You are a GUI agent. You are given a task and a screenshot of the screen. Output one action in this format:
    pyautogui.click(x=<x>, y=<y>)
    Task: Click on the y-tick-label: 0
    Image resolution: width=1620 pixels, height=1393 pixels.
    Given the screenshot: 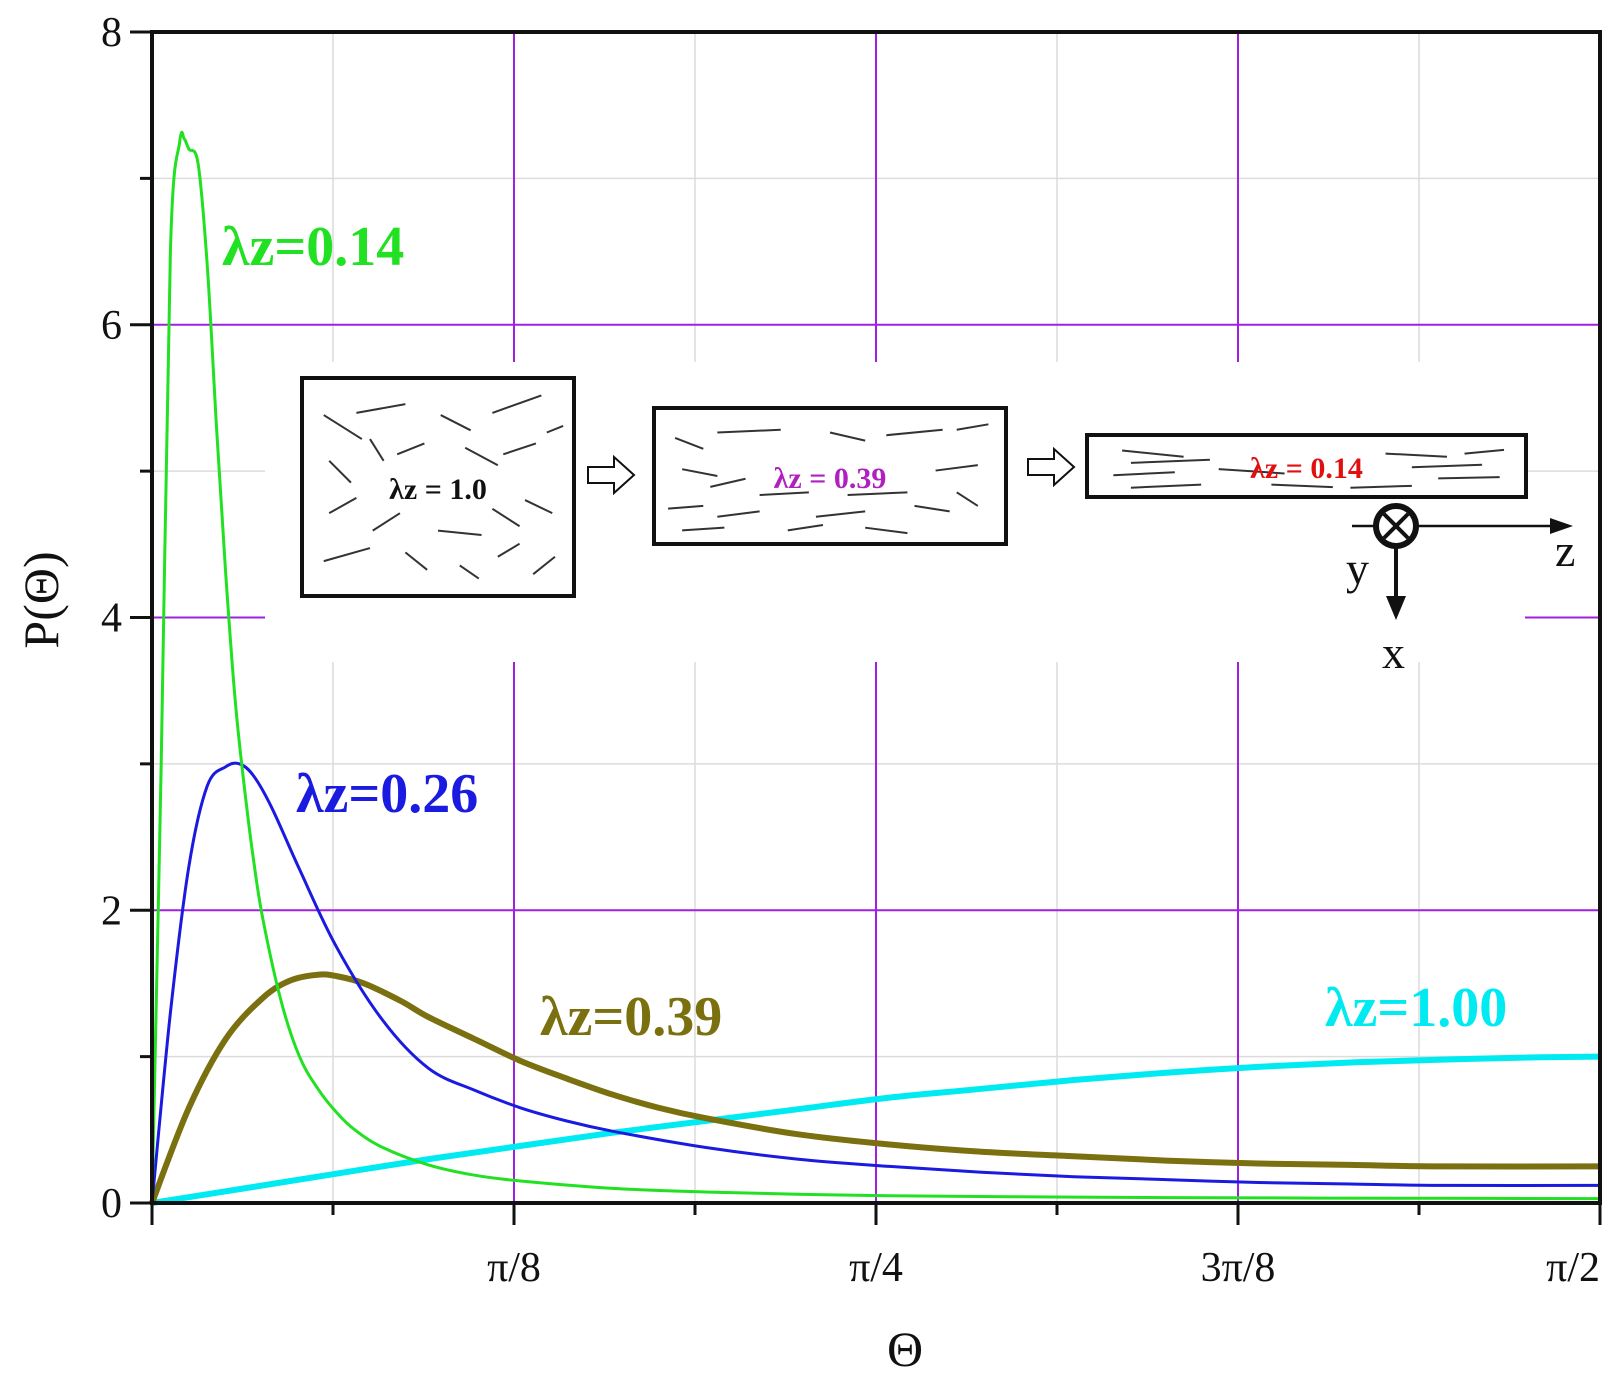 What is the action you would take?
    pyautogui.click(x=111, y=1204)
    